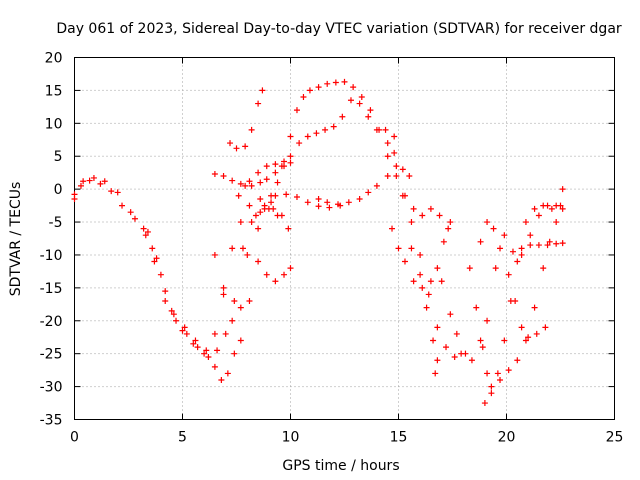 This screenshot has width=640, height=480. What do you see at coordinates (399, 438) in the screenshot?
I see `x-tick-label: 15` at bounding box center [399, 438].